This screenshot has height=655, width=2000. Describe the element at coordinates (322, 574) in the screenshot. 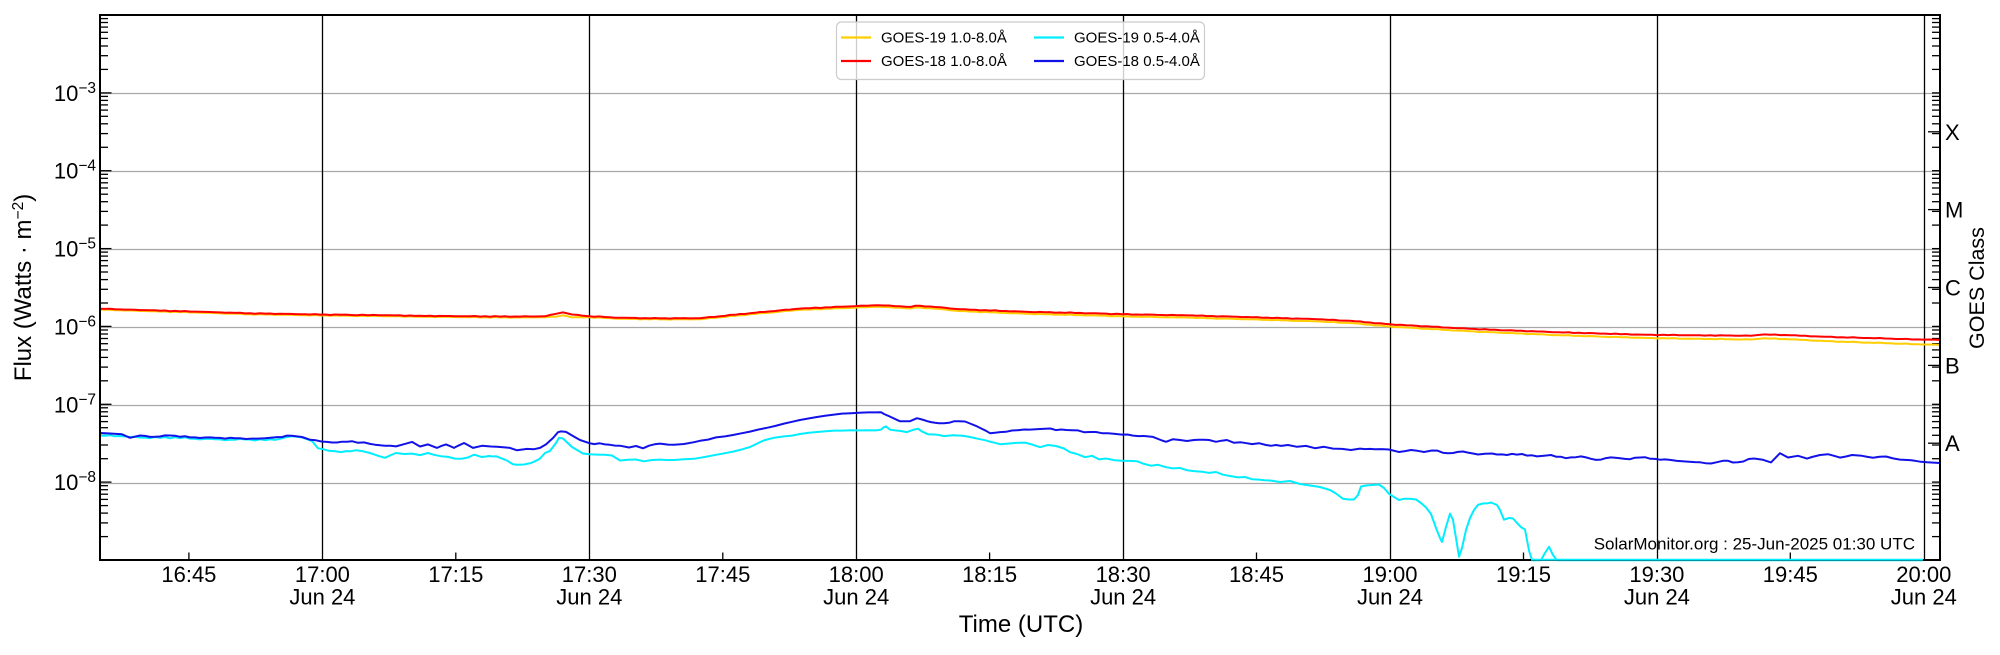

I see `svg-text: 17:00` at that location.